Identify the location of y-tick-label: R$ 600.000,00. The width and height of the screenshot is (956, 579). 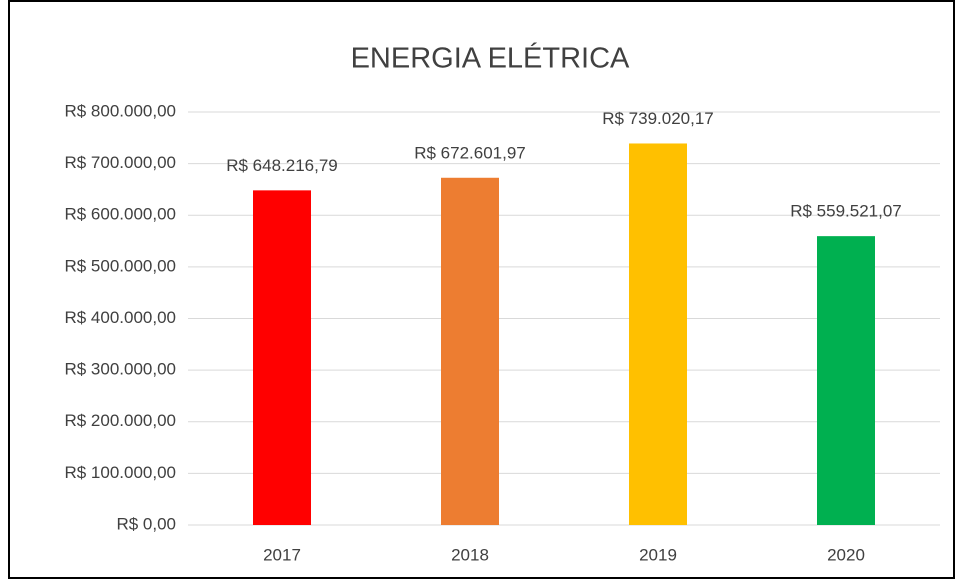
(120, 214).